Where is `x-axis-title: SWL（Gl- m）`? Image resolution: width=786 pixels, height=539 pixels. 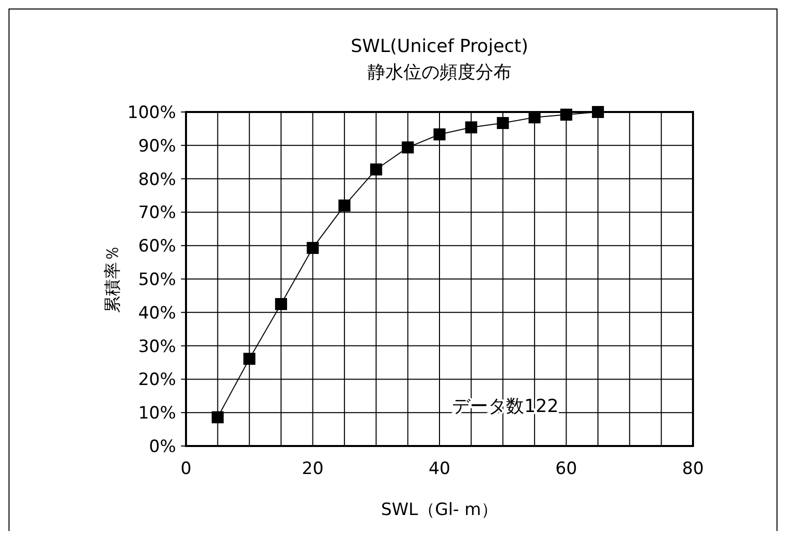
x-axis-title: SWL（Gl- m） is located at coordinates (439, 510).